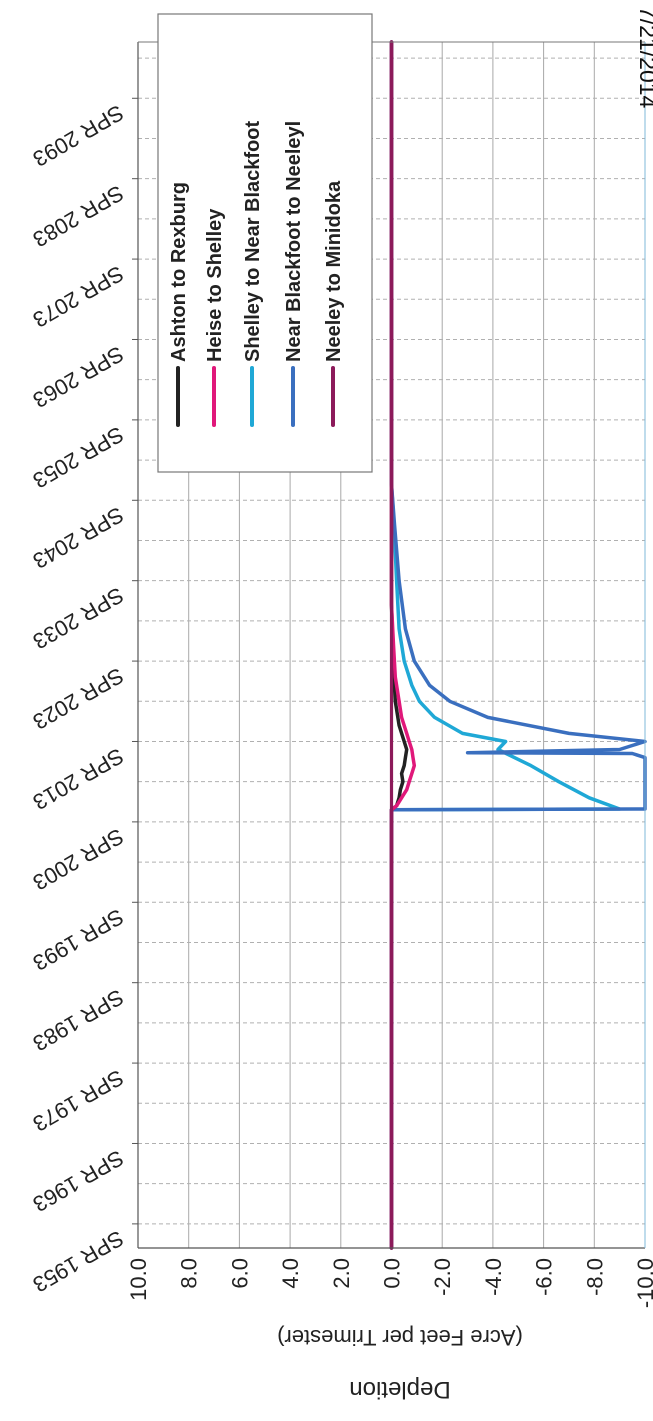  What do you see at coordinates (294, 241) in the screenshot?
I see `legend-label-blackfoot: Near Blackfoot to Neeleyl` at bounding box center [294, 241].